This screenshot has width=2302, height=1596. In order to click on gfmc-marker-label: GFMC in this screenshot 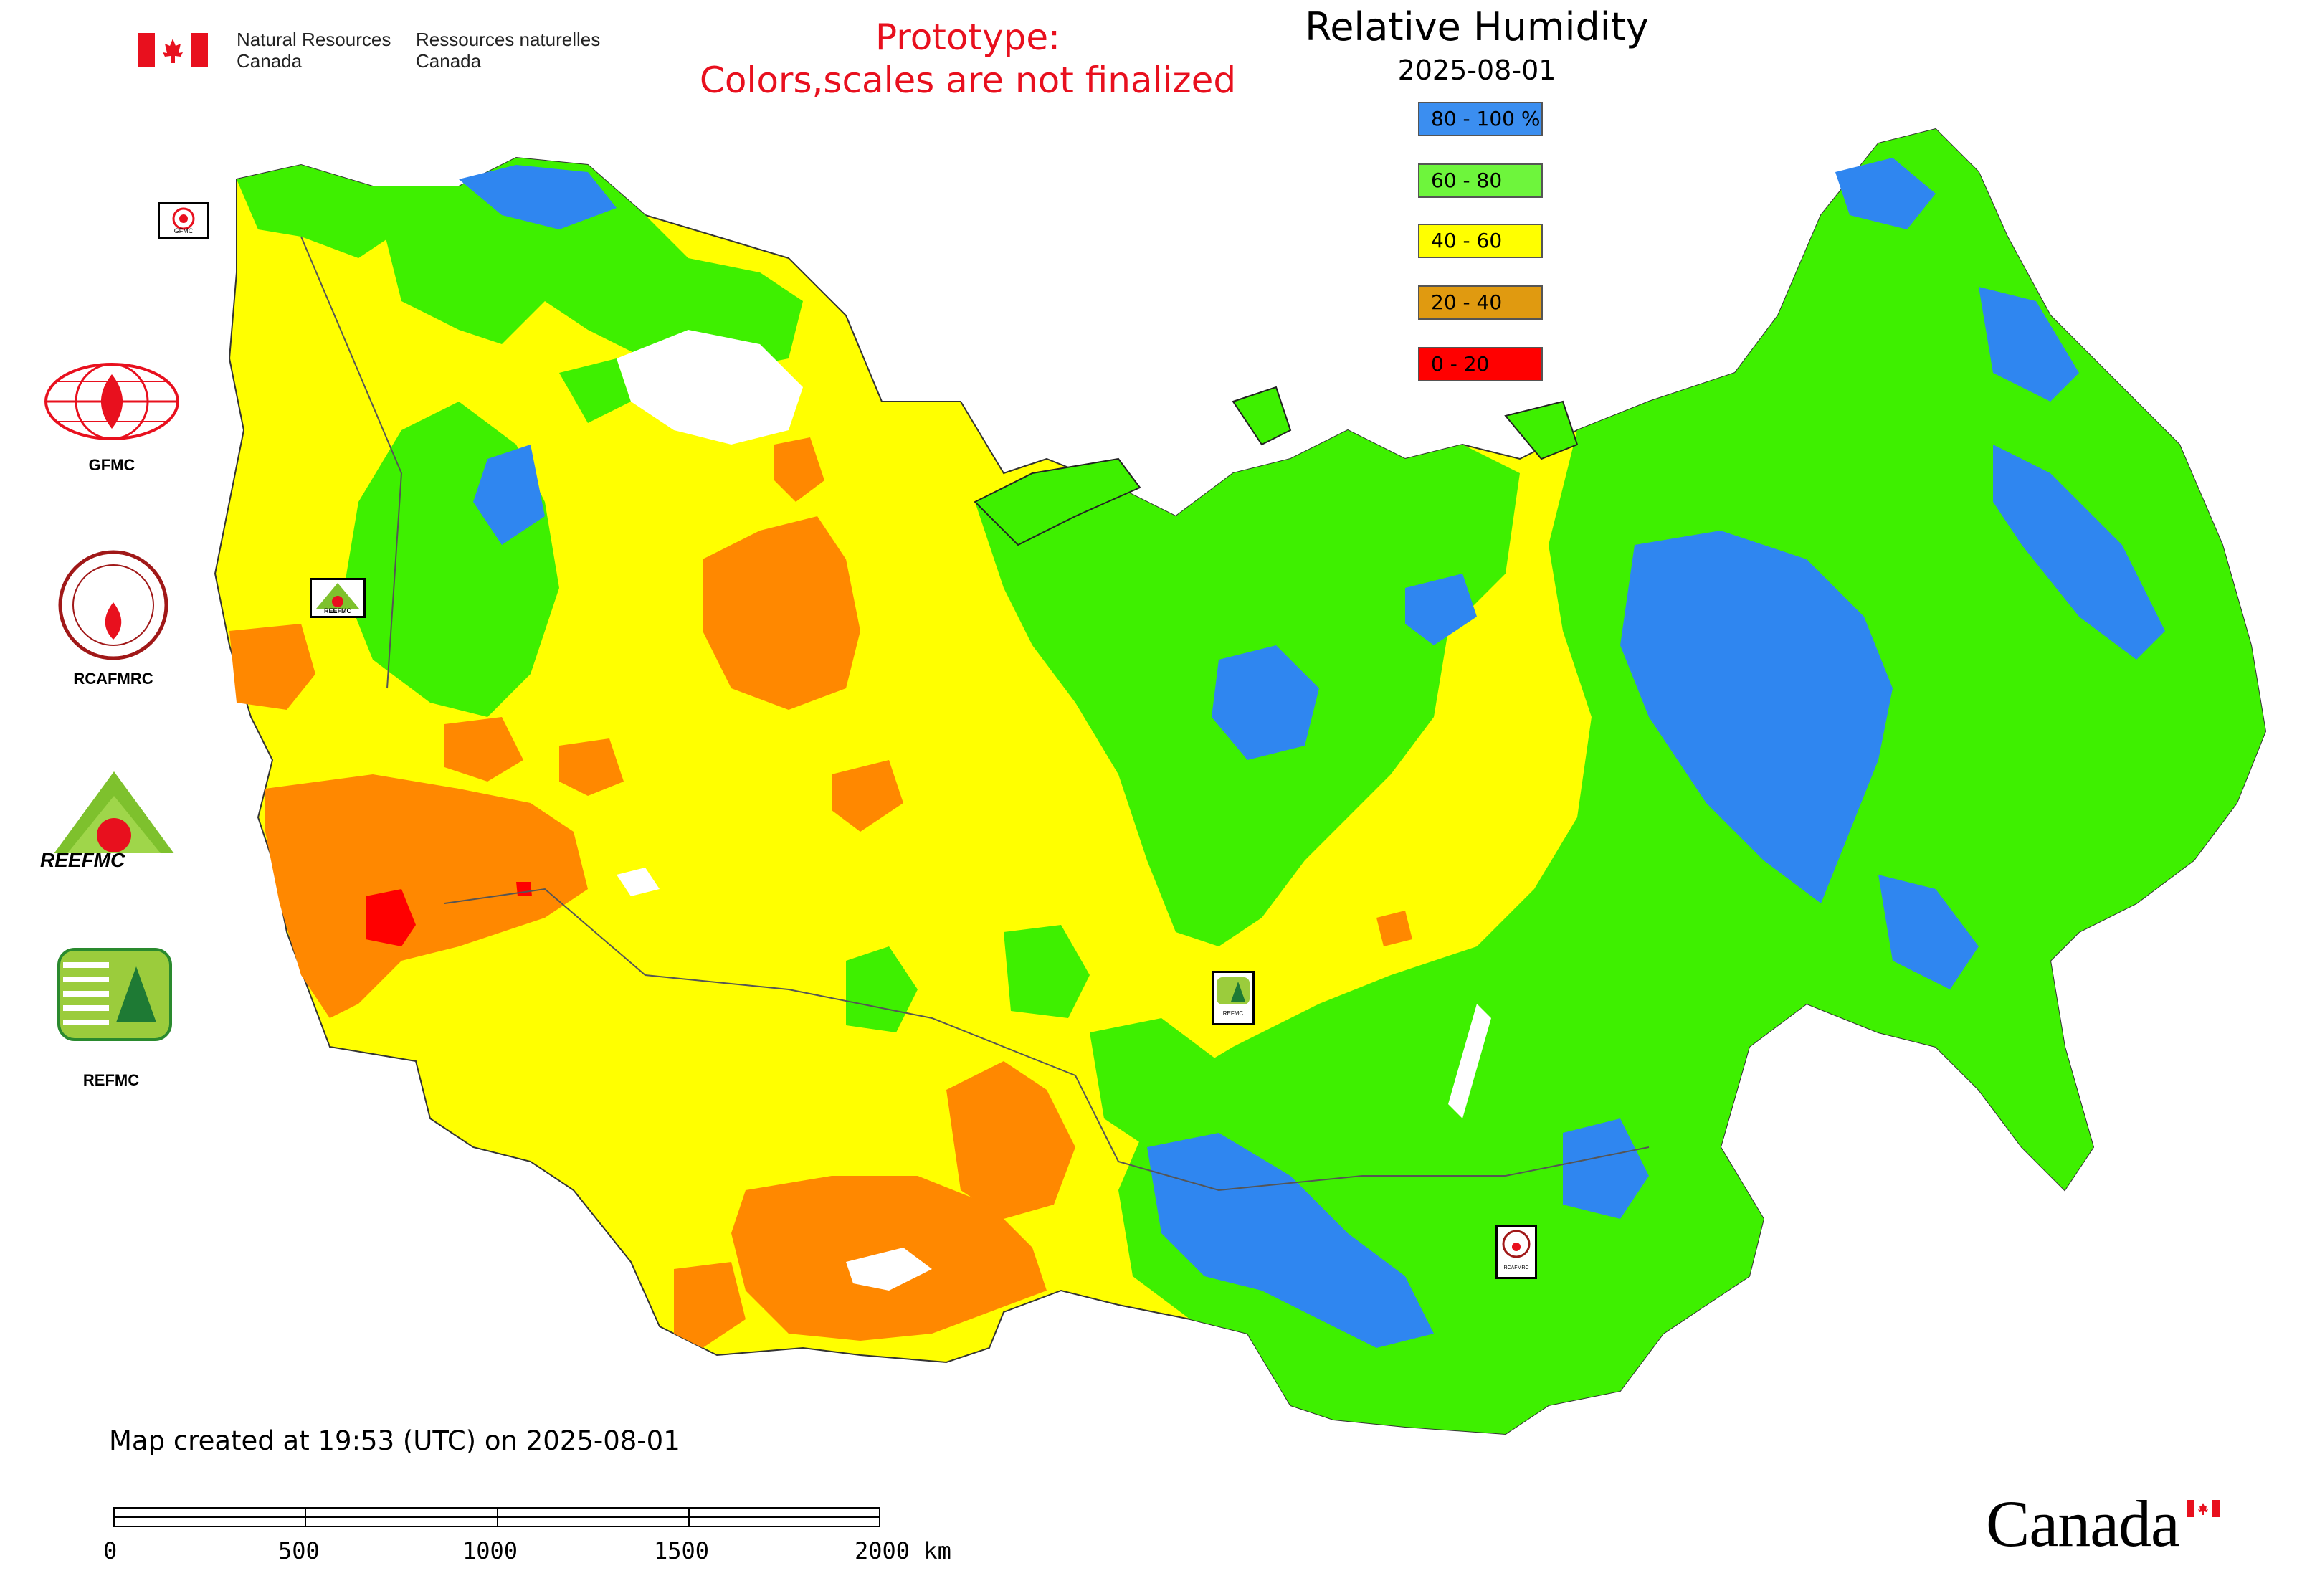, I will do `click(184, 230)`.